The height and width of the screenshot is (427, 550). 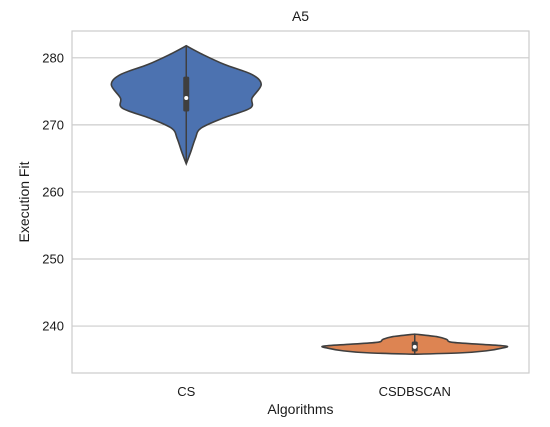 I want to click on x-tick-labels: CS CSDBSCAN, so click(x=314, y=391).